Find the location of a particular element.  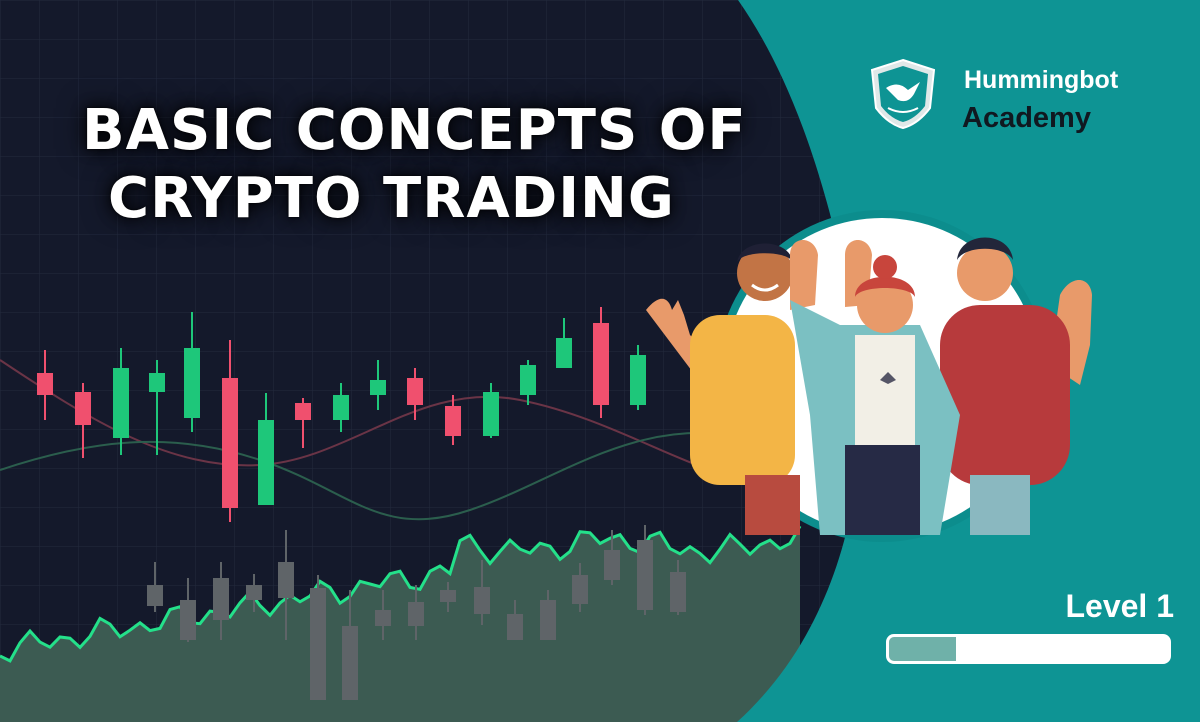

level-progress-bar is located at coordinates (1028, 649).